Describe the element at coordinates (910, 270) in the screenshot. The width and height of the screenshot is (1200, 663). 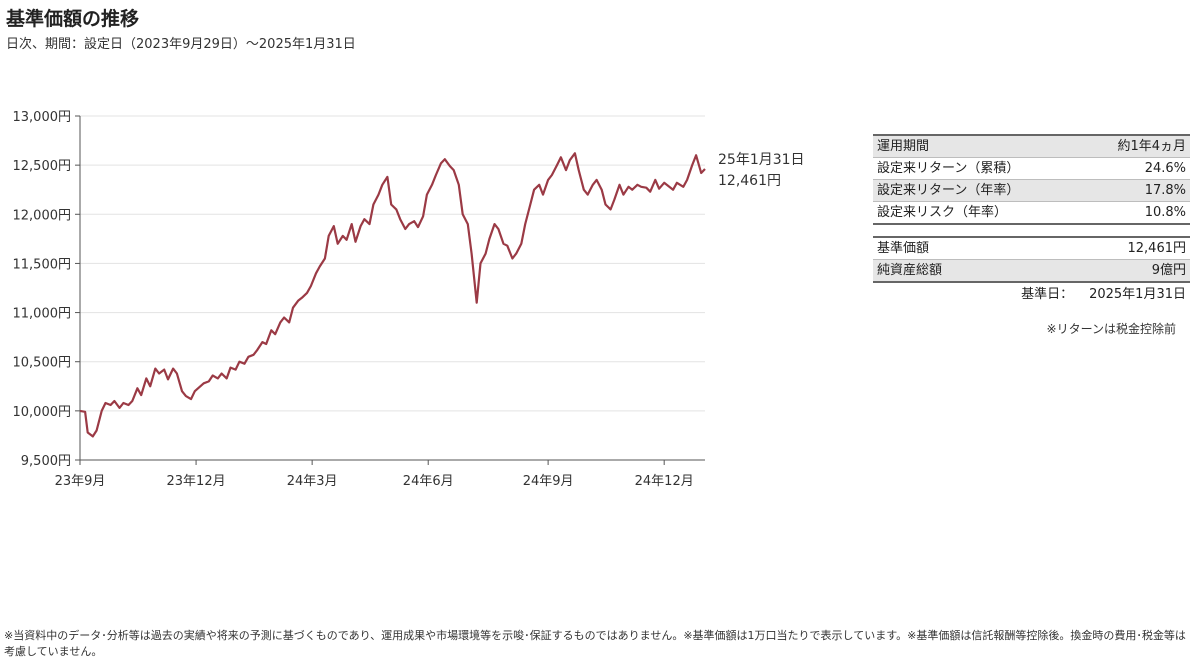
I see `summary-label: 純資産総額` at that location.